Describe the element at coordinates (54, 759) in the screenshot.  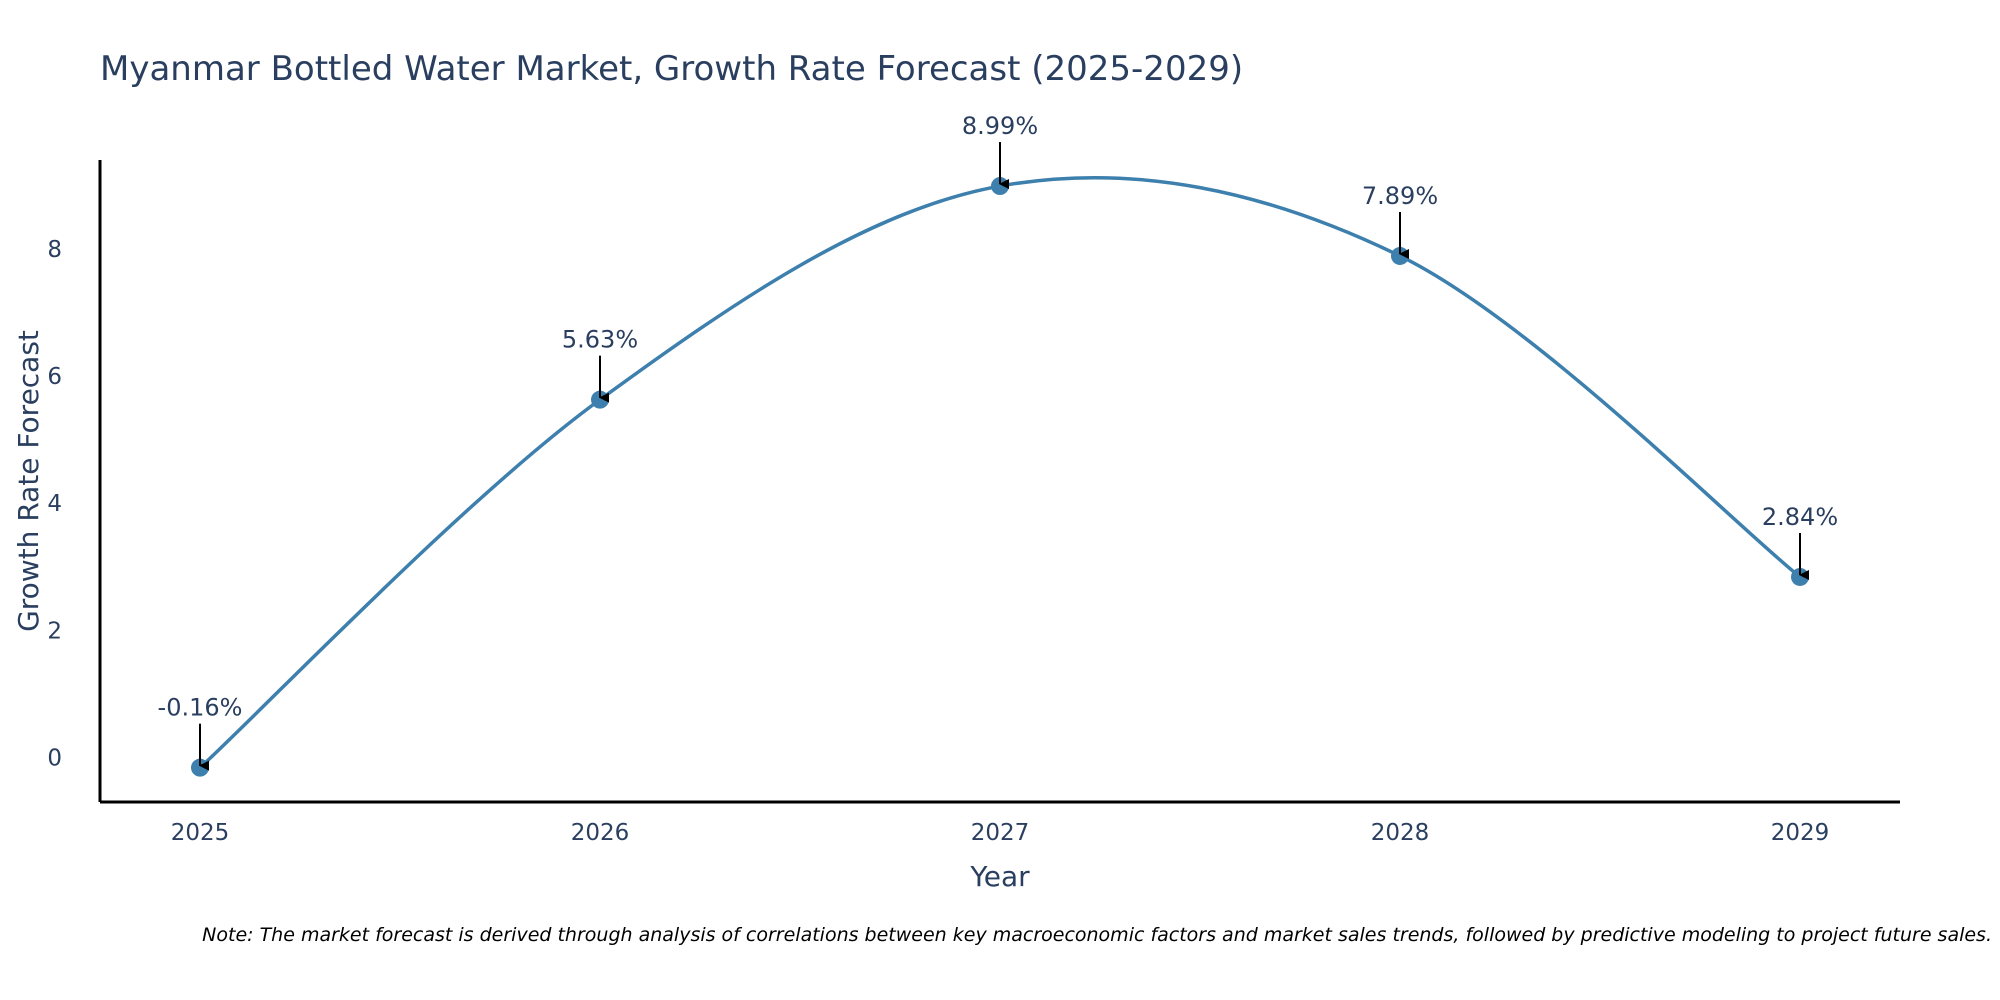
I see `y-tick-label: 0` at that location.